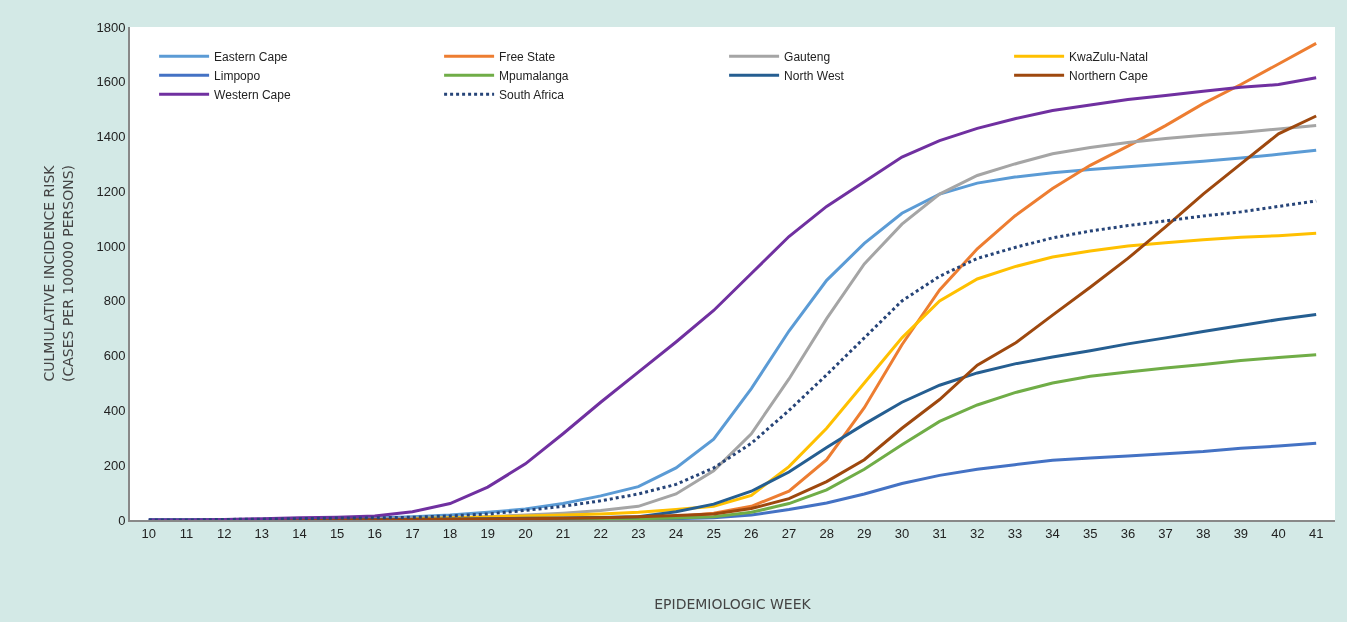 The width and height of the screenshot is (1347, 622). I want to click on x-tick-label: 40, so click(1278, 533).